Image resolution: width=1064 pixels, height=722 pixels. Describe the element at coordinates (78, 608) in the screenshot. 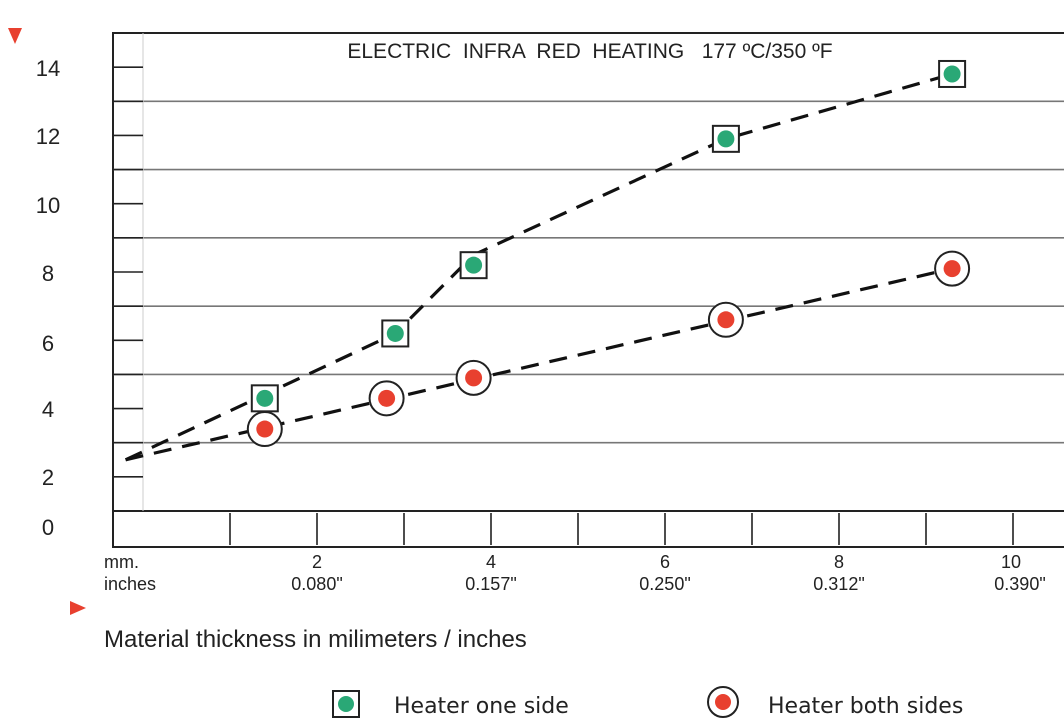

I see `x-axis-marker-icon` at that location.